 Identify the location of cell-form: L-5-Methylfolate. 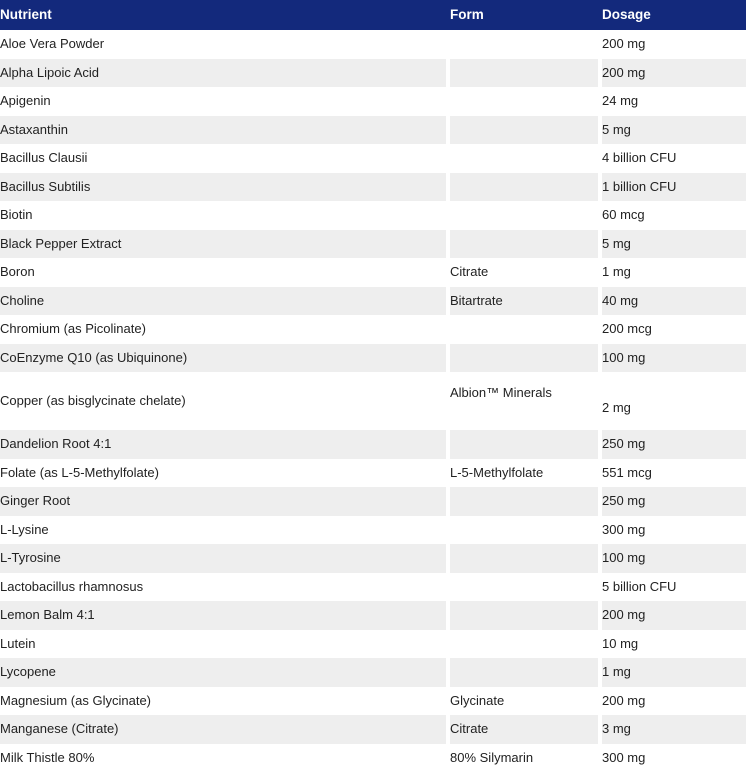
(524, 473).